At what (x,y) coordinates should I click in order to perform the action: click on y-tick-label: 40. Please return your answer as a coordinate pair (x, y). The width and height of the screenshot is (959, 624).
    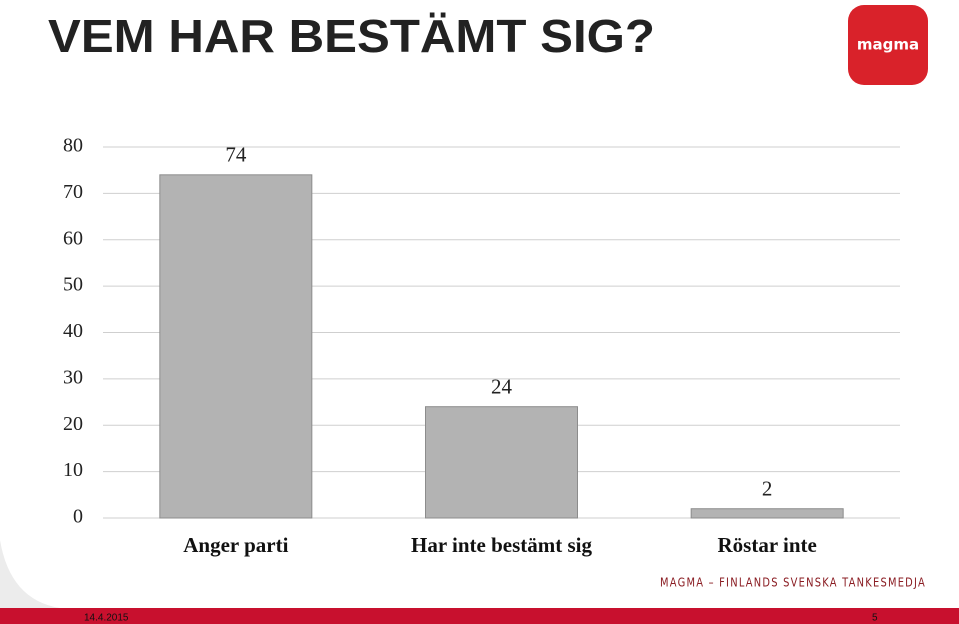
    Looking at the image, I should click on (73, 331).